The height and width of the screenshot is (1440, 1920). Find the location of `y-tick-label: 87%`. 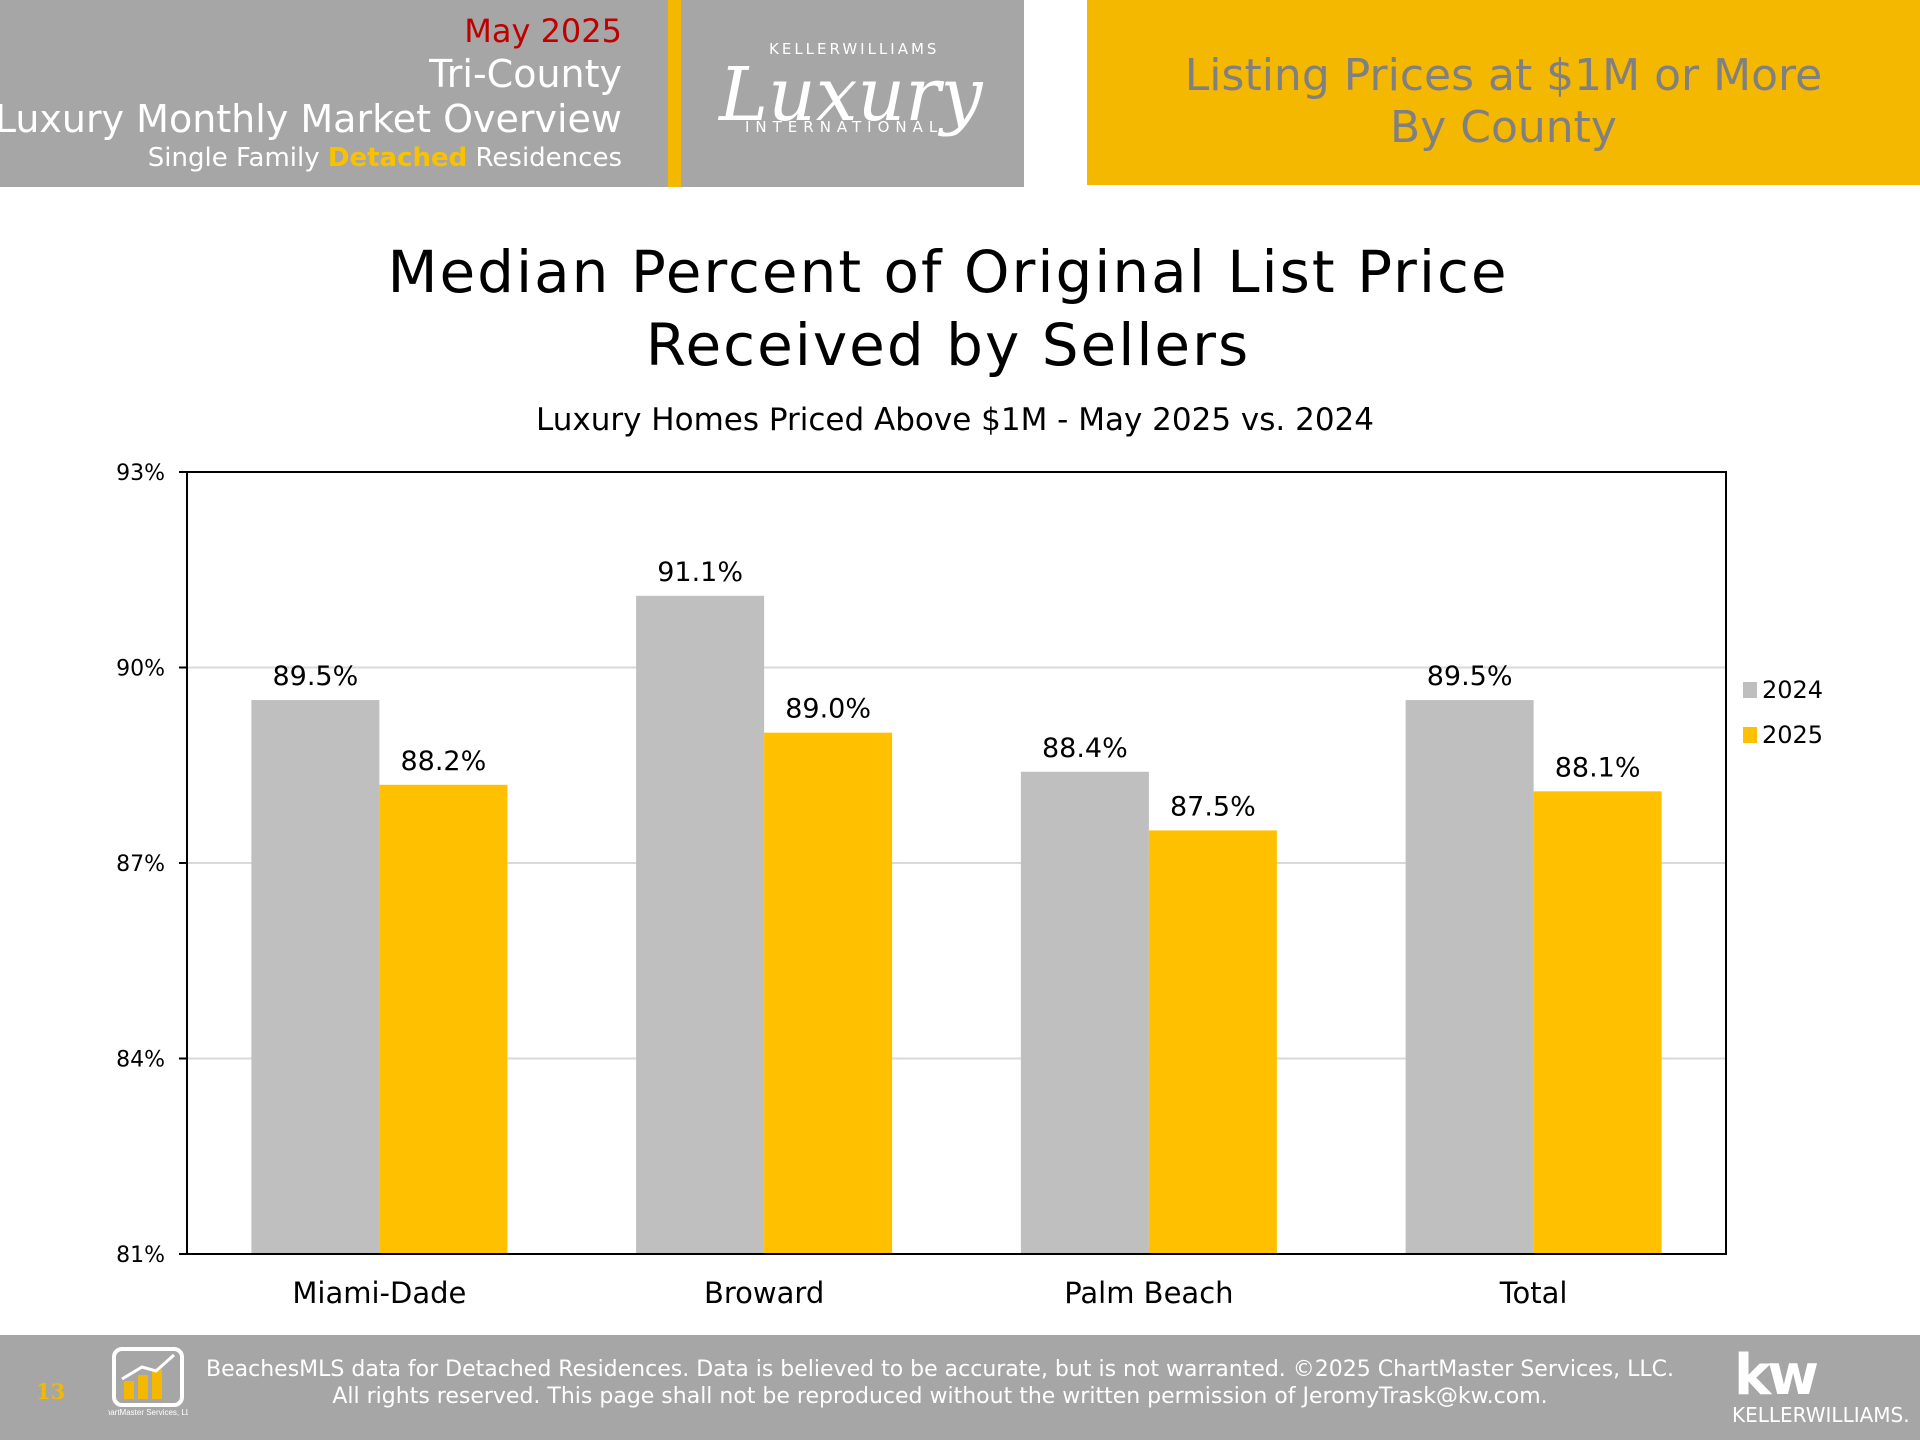

y-tick-label: 87% is located at coordinates (140, 864).